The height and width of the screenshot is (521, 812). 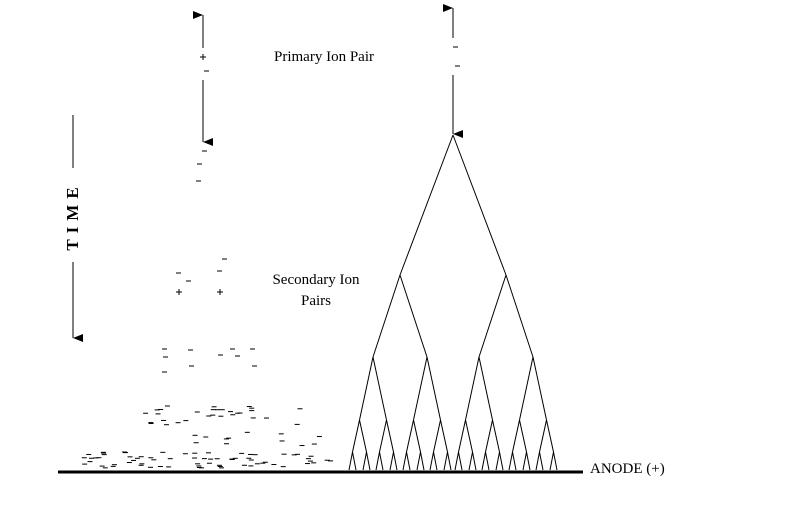 What do you see at coordinates (316, 280) in the screenshot?
I see `secondary-label: Secondary Ion` at bounding box center [316, 280].